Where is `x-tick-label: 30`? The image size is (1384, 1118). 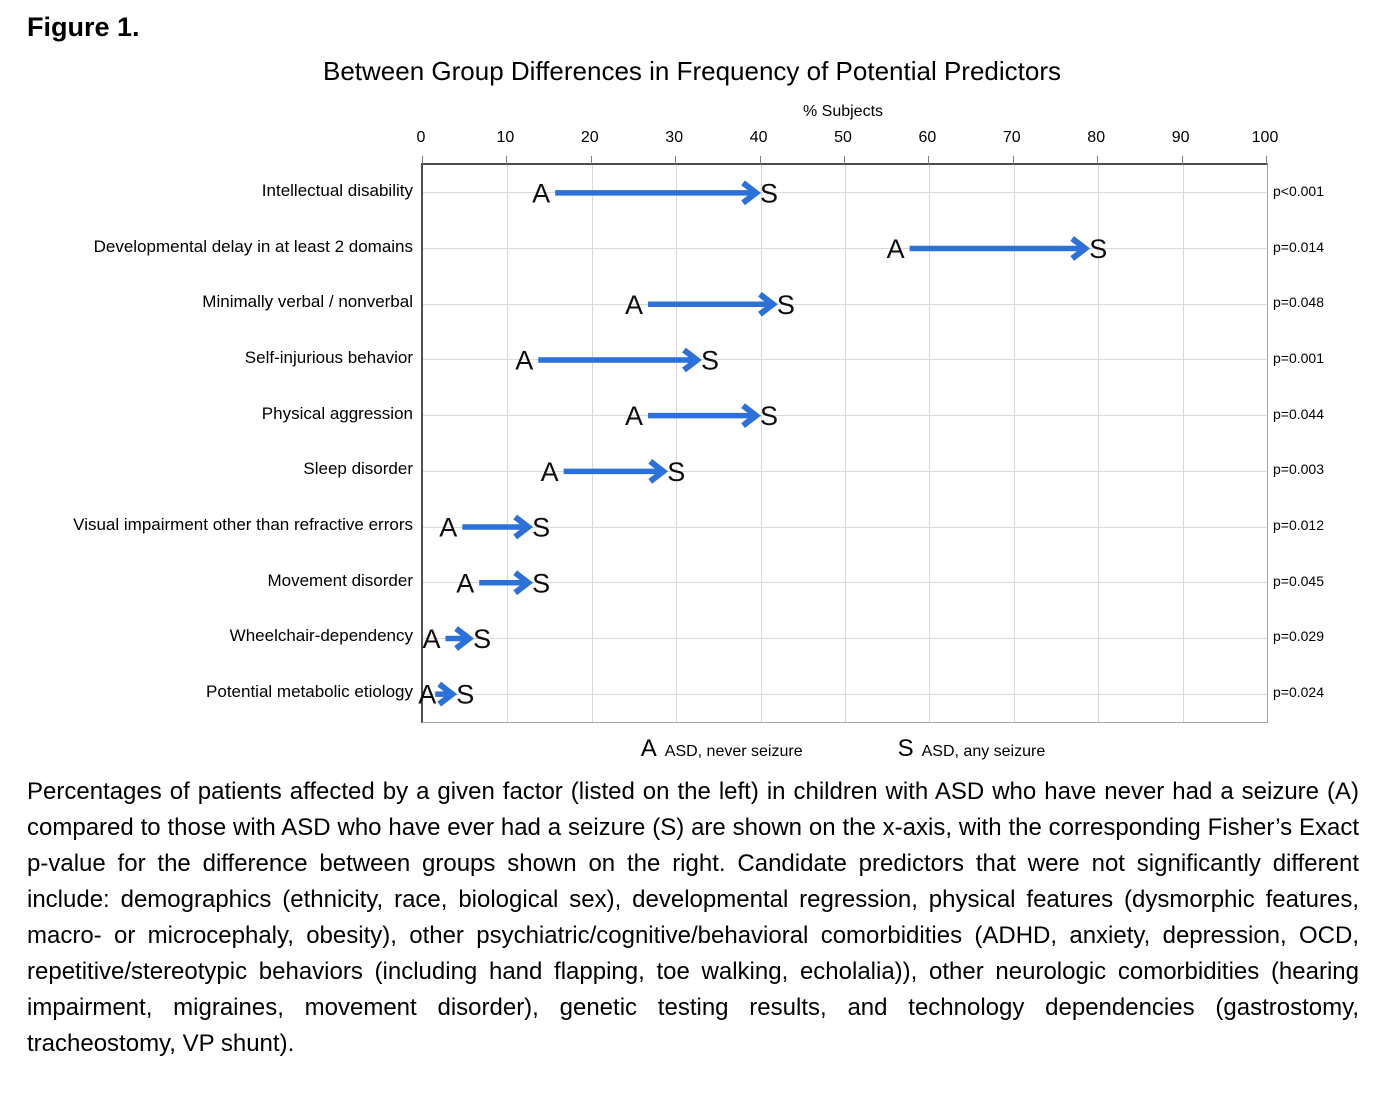
x-tick-label: 30 is located at coordinates (674, 137).